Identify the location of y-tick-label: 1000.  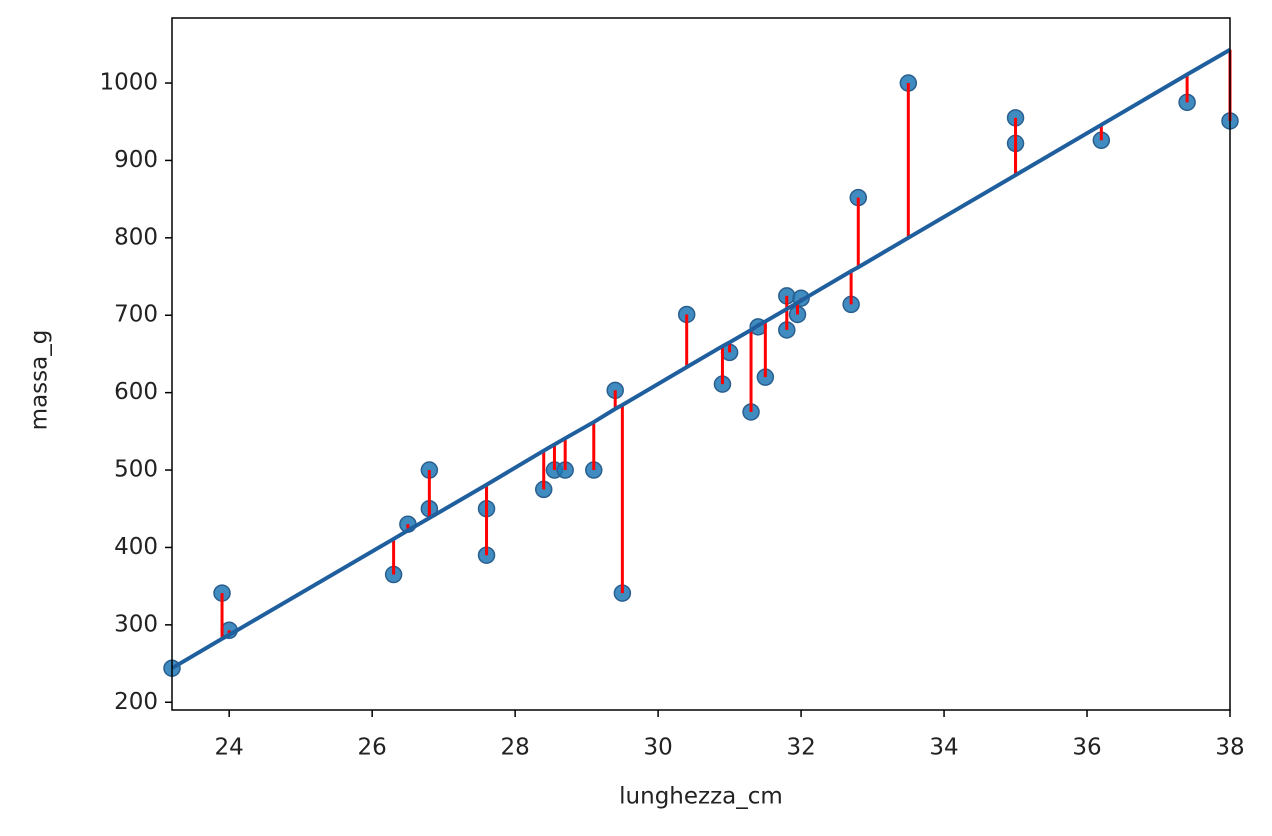
(128, 83).